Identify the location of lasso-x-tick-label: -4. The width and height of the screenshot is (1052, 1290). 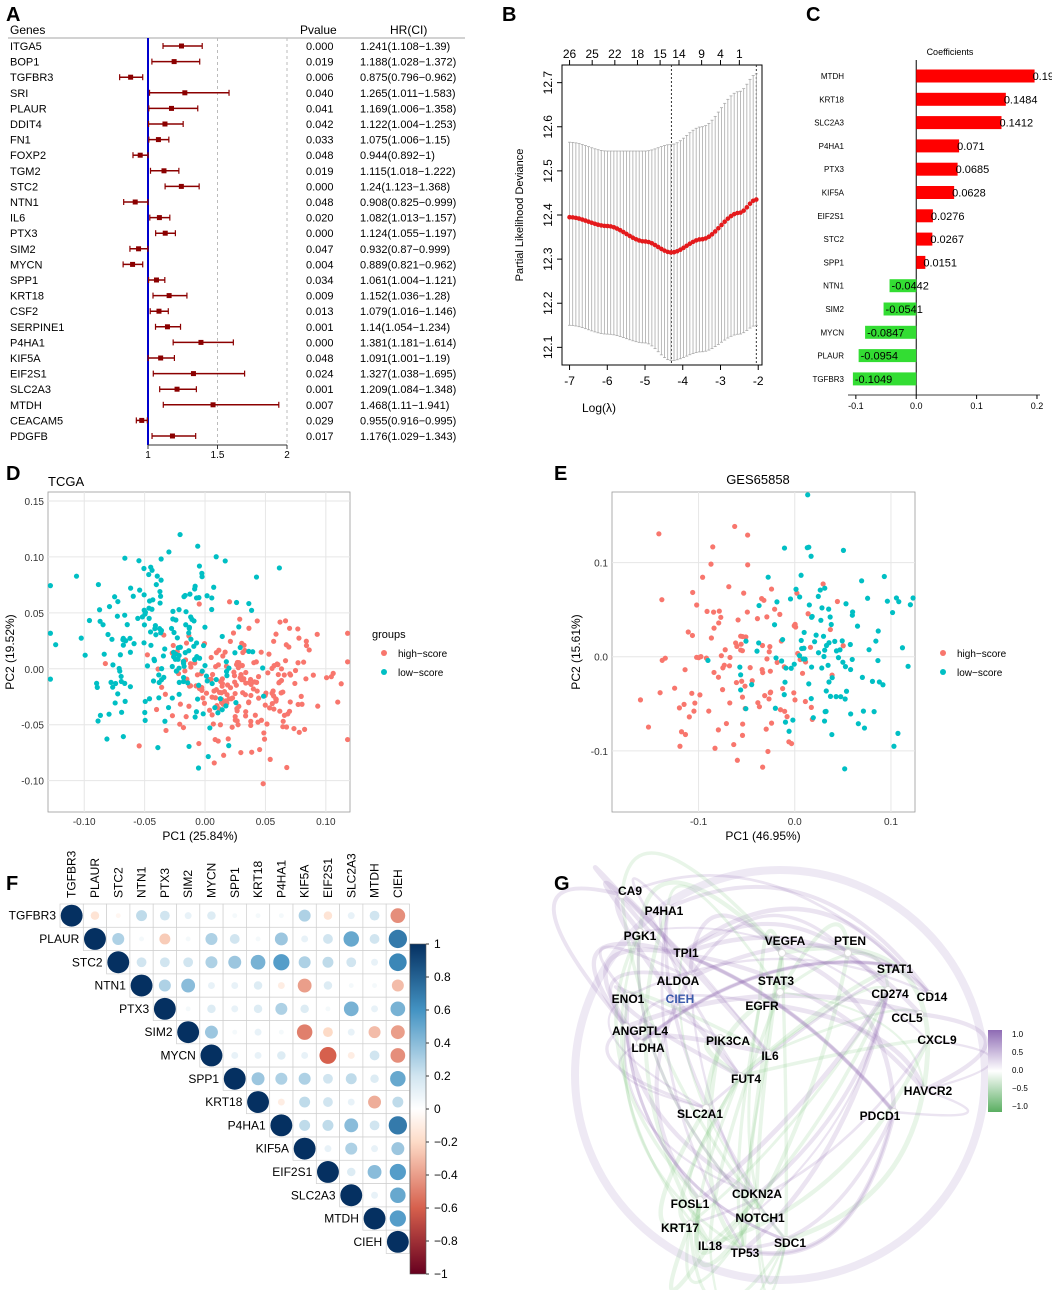
(682, 381).